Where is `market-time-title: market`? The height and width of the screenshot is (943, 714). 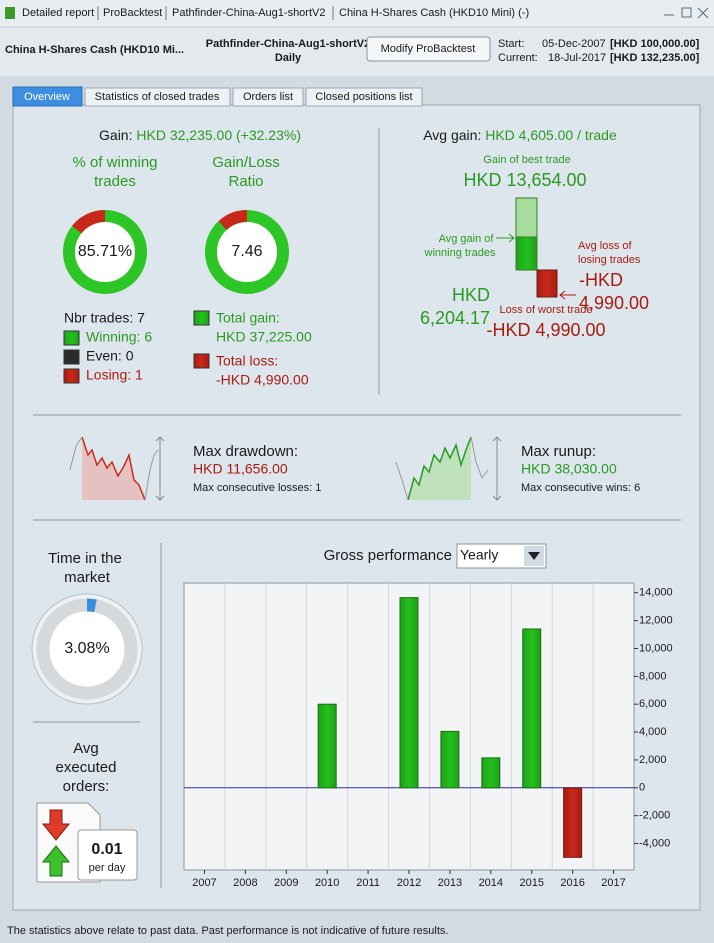
market-time-title: market is located at coordinates (87, 577).